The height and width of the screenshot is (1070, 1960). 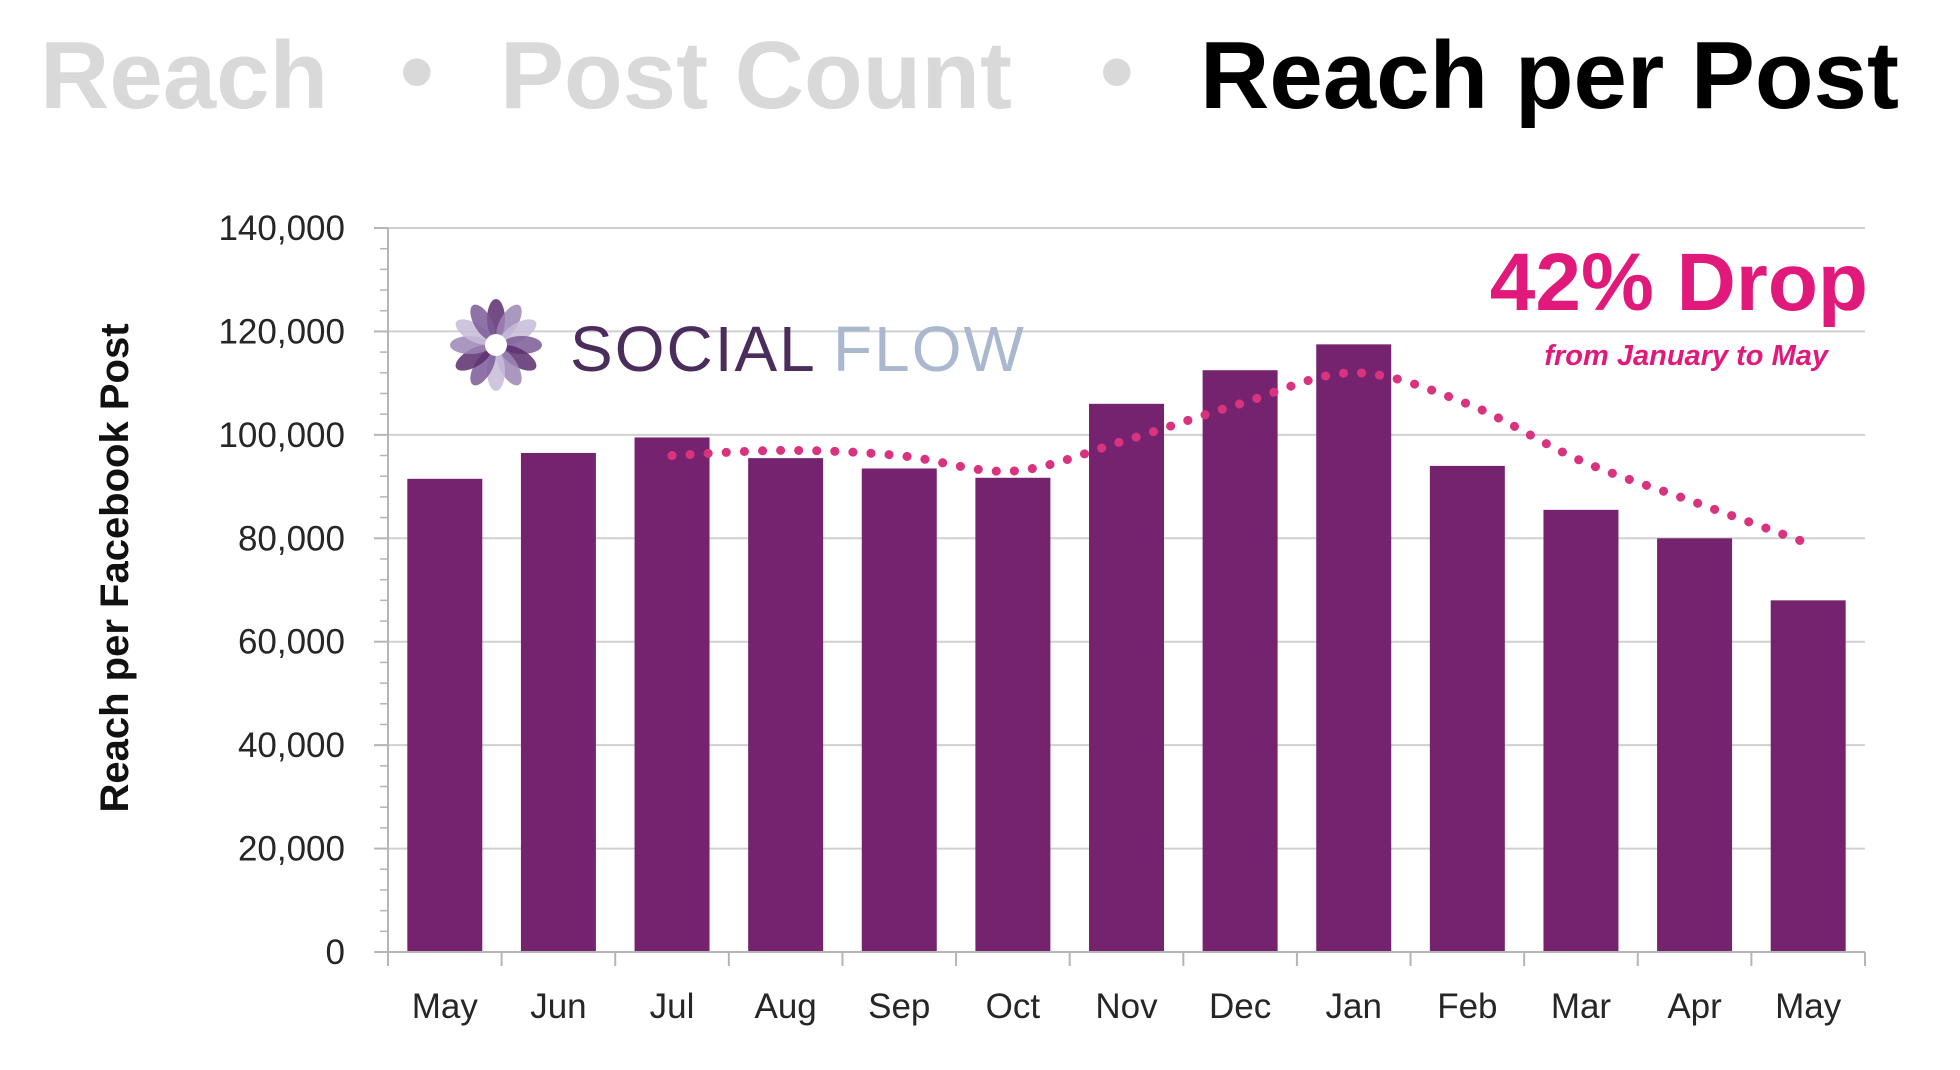 What do you see at coordinates (281, 435) in the screenshot?
I see `y-tick-label: 100,000` at bounding box center [281, 435].